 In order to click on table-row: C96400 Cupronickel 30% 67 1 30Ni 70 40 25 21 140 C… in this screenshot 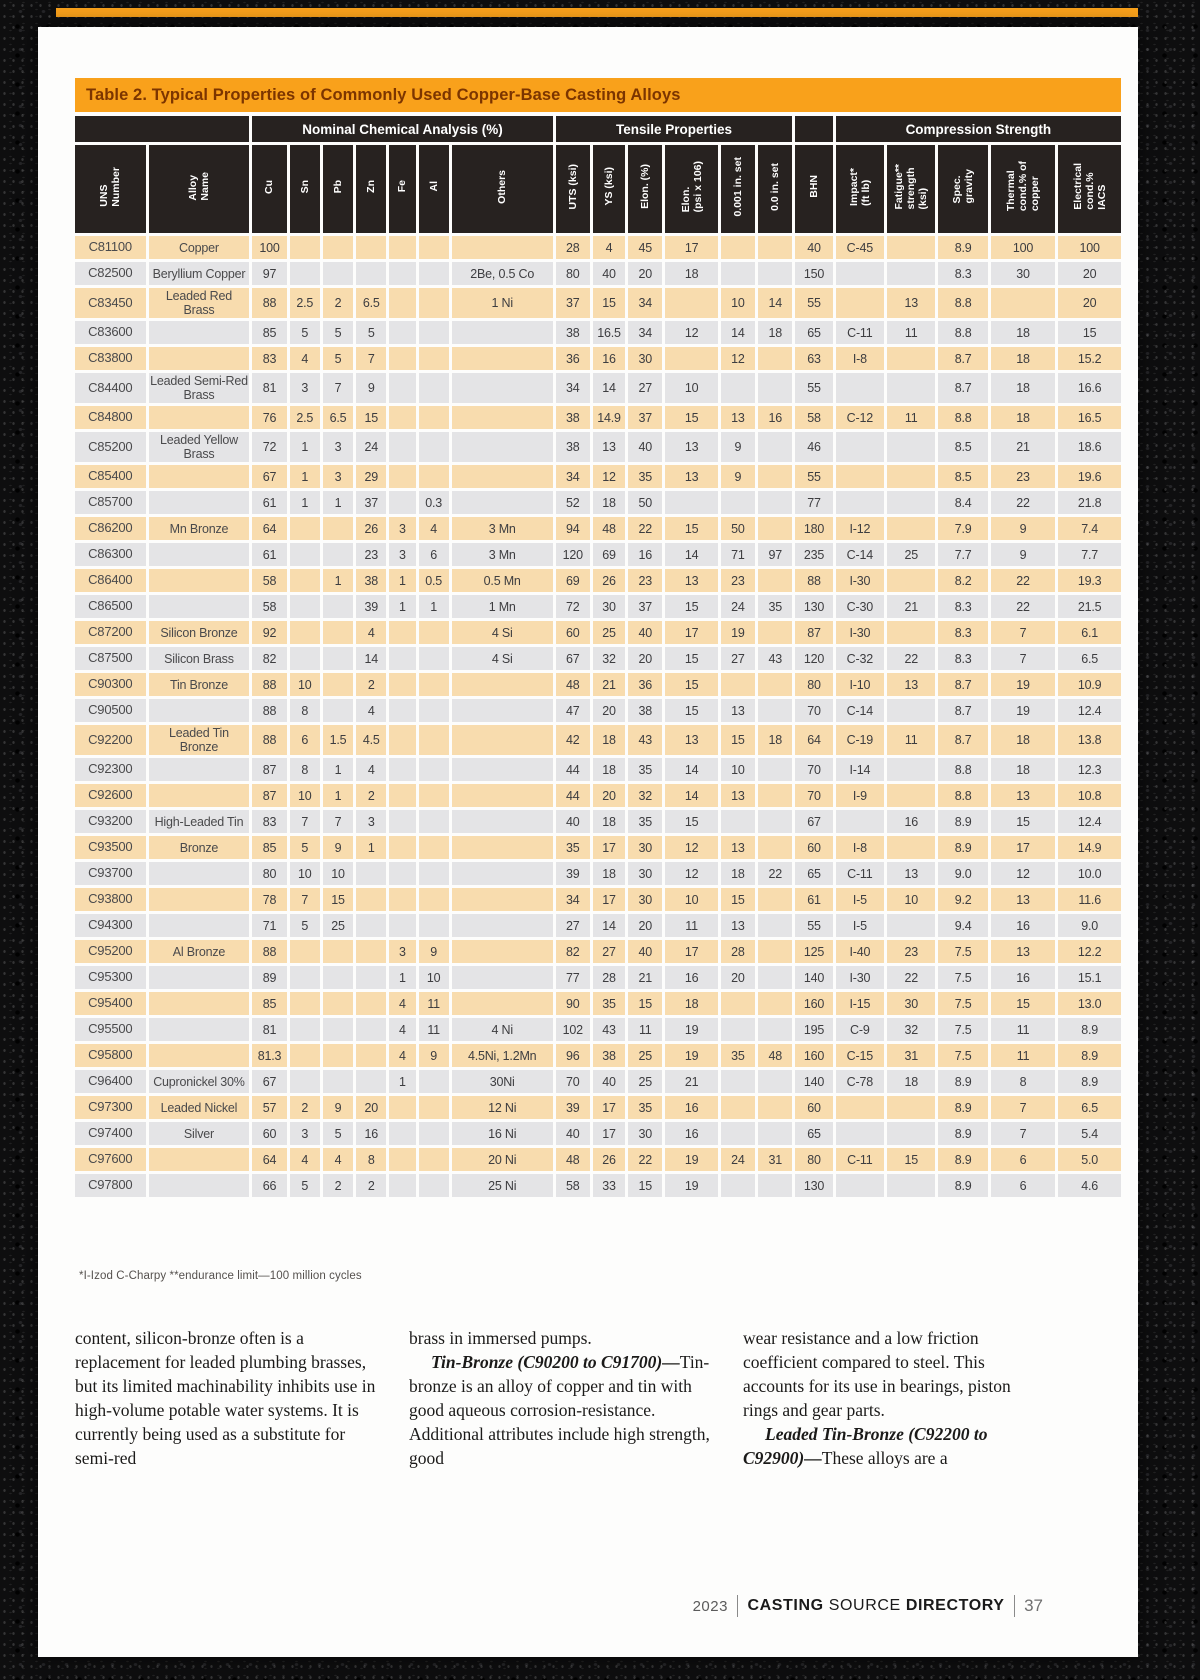, I will do `click(598, 1081)`.